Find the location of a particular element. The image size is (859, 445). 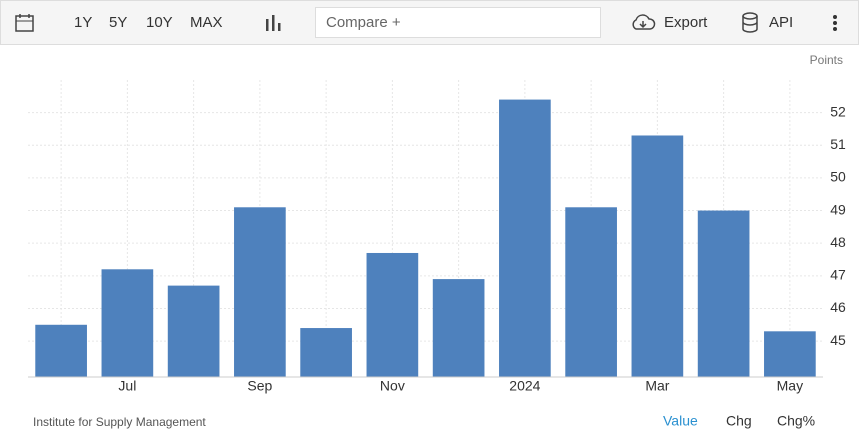

tab: Chg is located at coordinates (739, 421).